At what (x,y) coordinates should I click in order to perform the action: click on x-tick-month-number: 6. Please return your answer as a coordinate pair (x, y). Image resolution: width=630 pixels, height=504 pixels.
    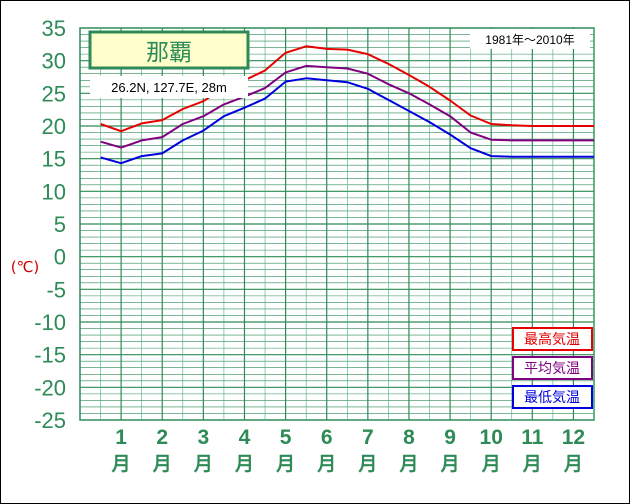
    Looking at the image, I should click on (327, 437).